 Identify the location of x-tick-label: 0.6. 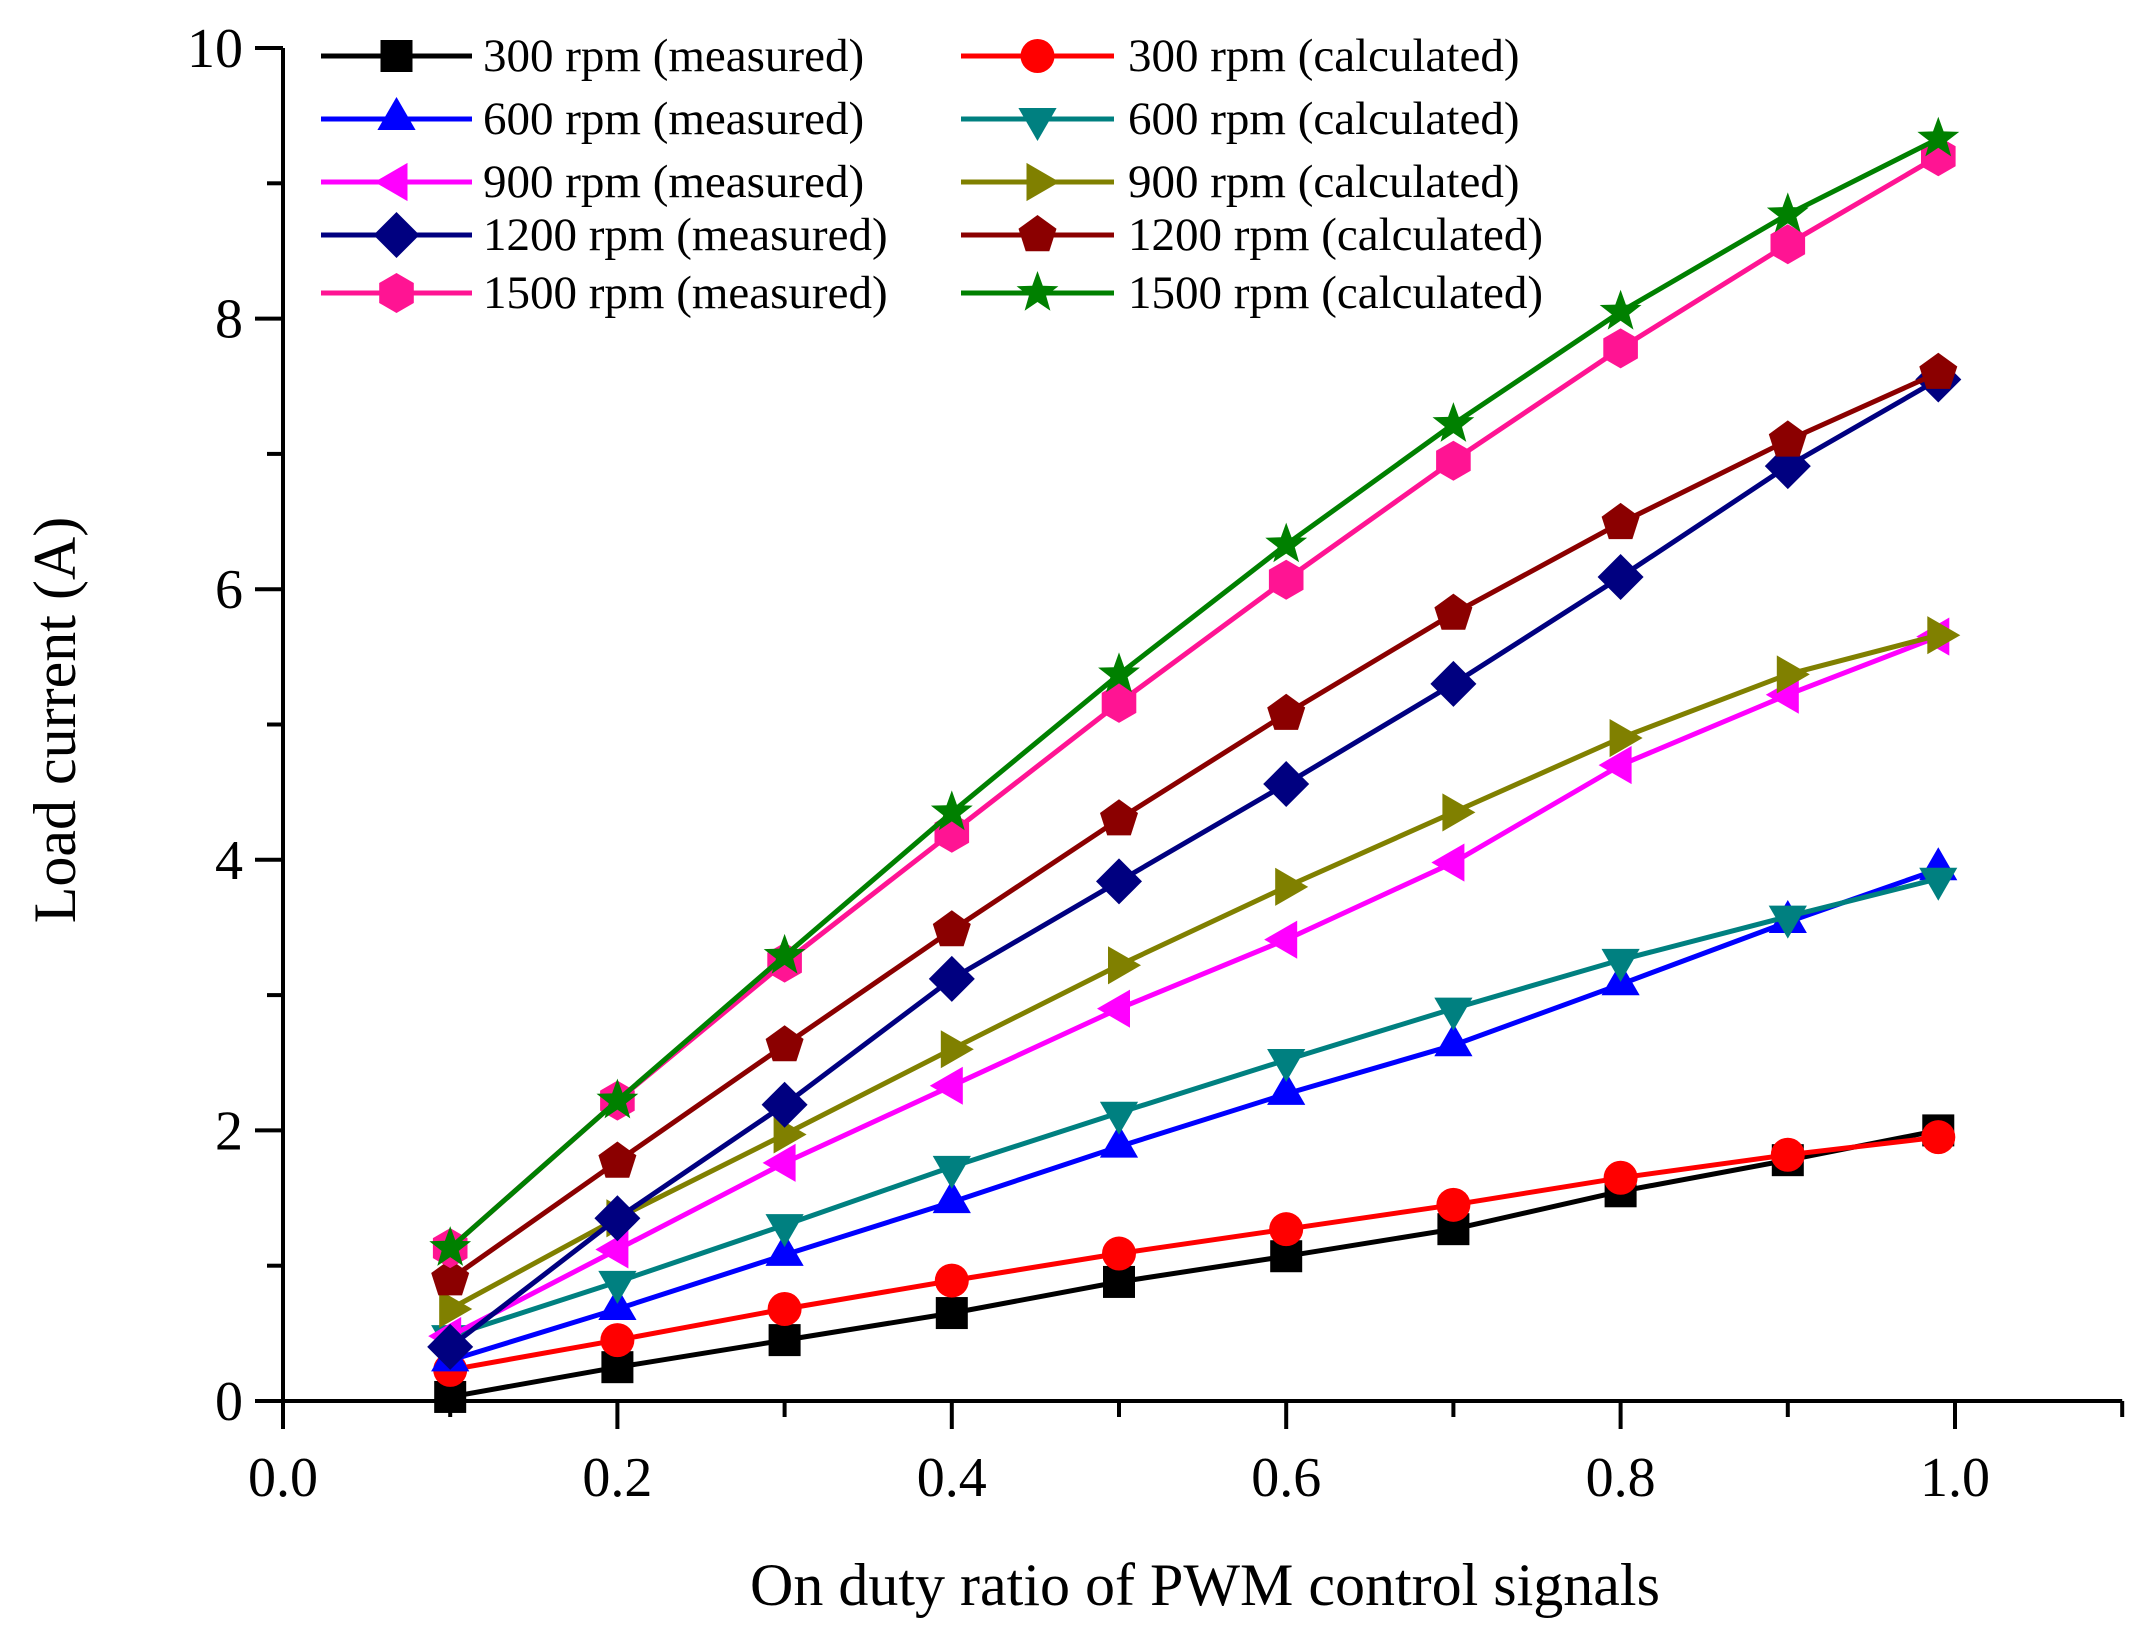
(1286, 1478).